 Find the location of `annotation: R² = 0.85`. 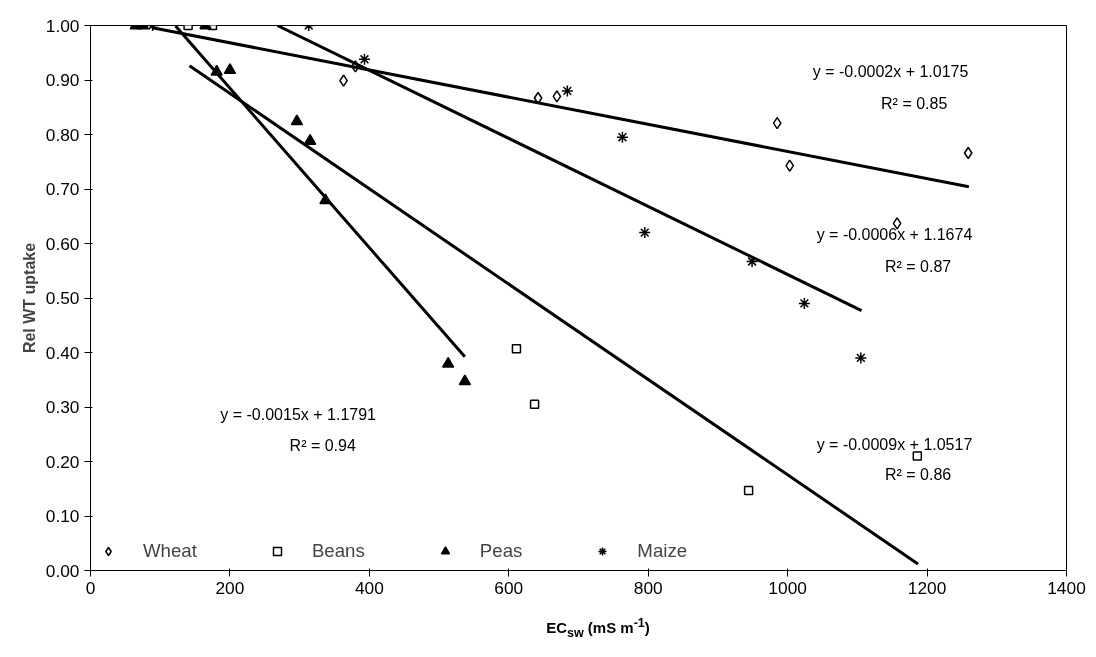

annotation: R² = 0.85 is located at coordinates (914, 103).